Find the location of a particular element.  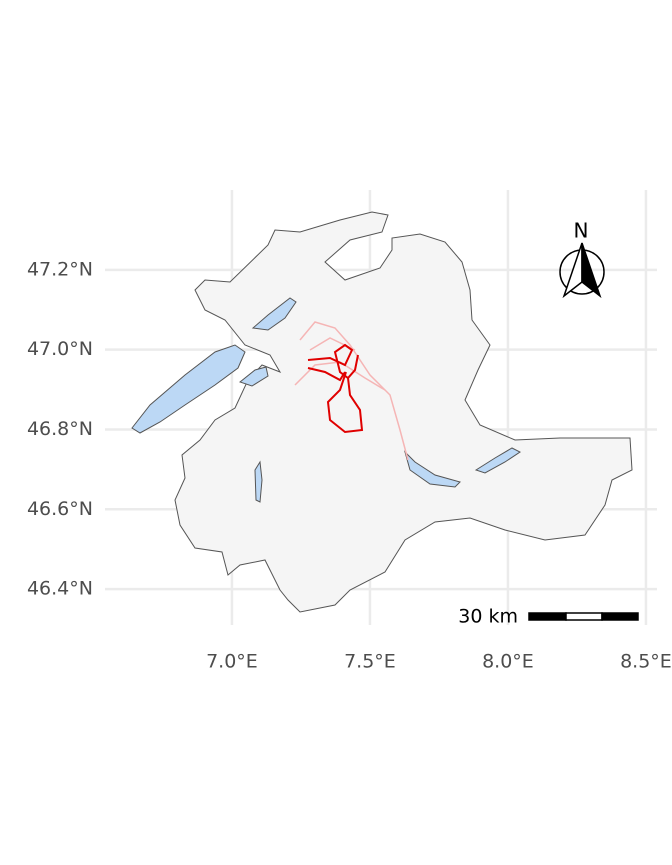

lake-brienz is located at coordinates (497, 460).